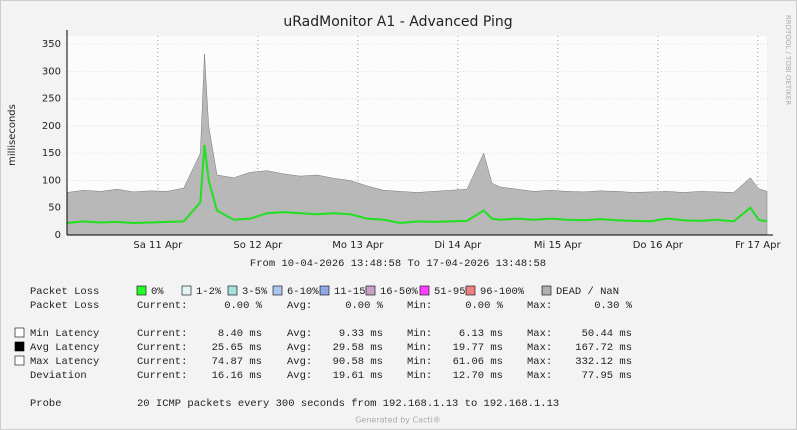  I want to click on footer: Generated by Cacti®, so click(398, 420).